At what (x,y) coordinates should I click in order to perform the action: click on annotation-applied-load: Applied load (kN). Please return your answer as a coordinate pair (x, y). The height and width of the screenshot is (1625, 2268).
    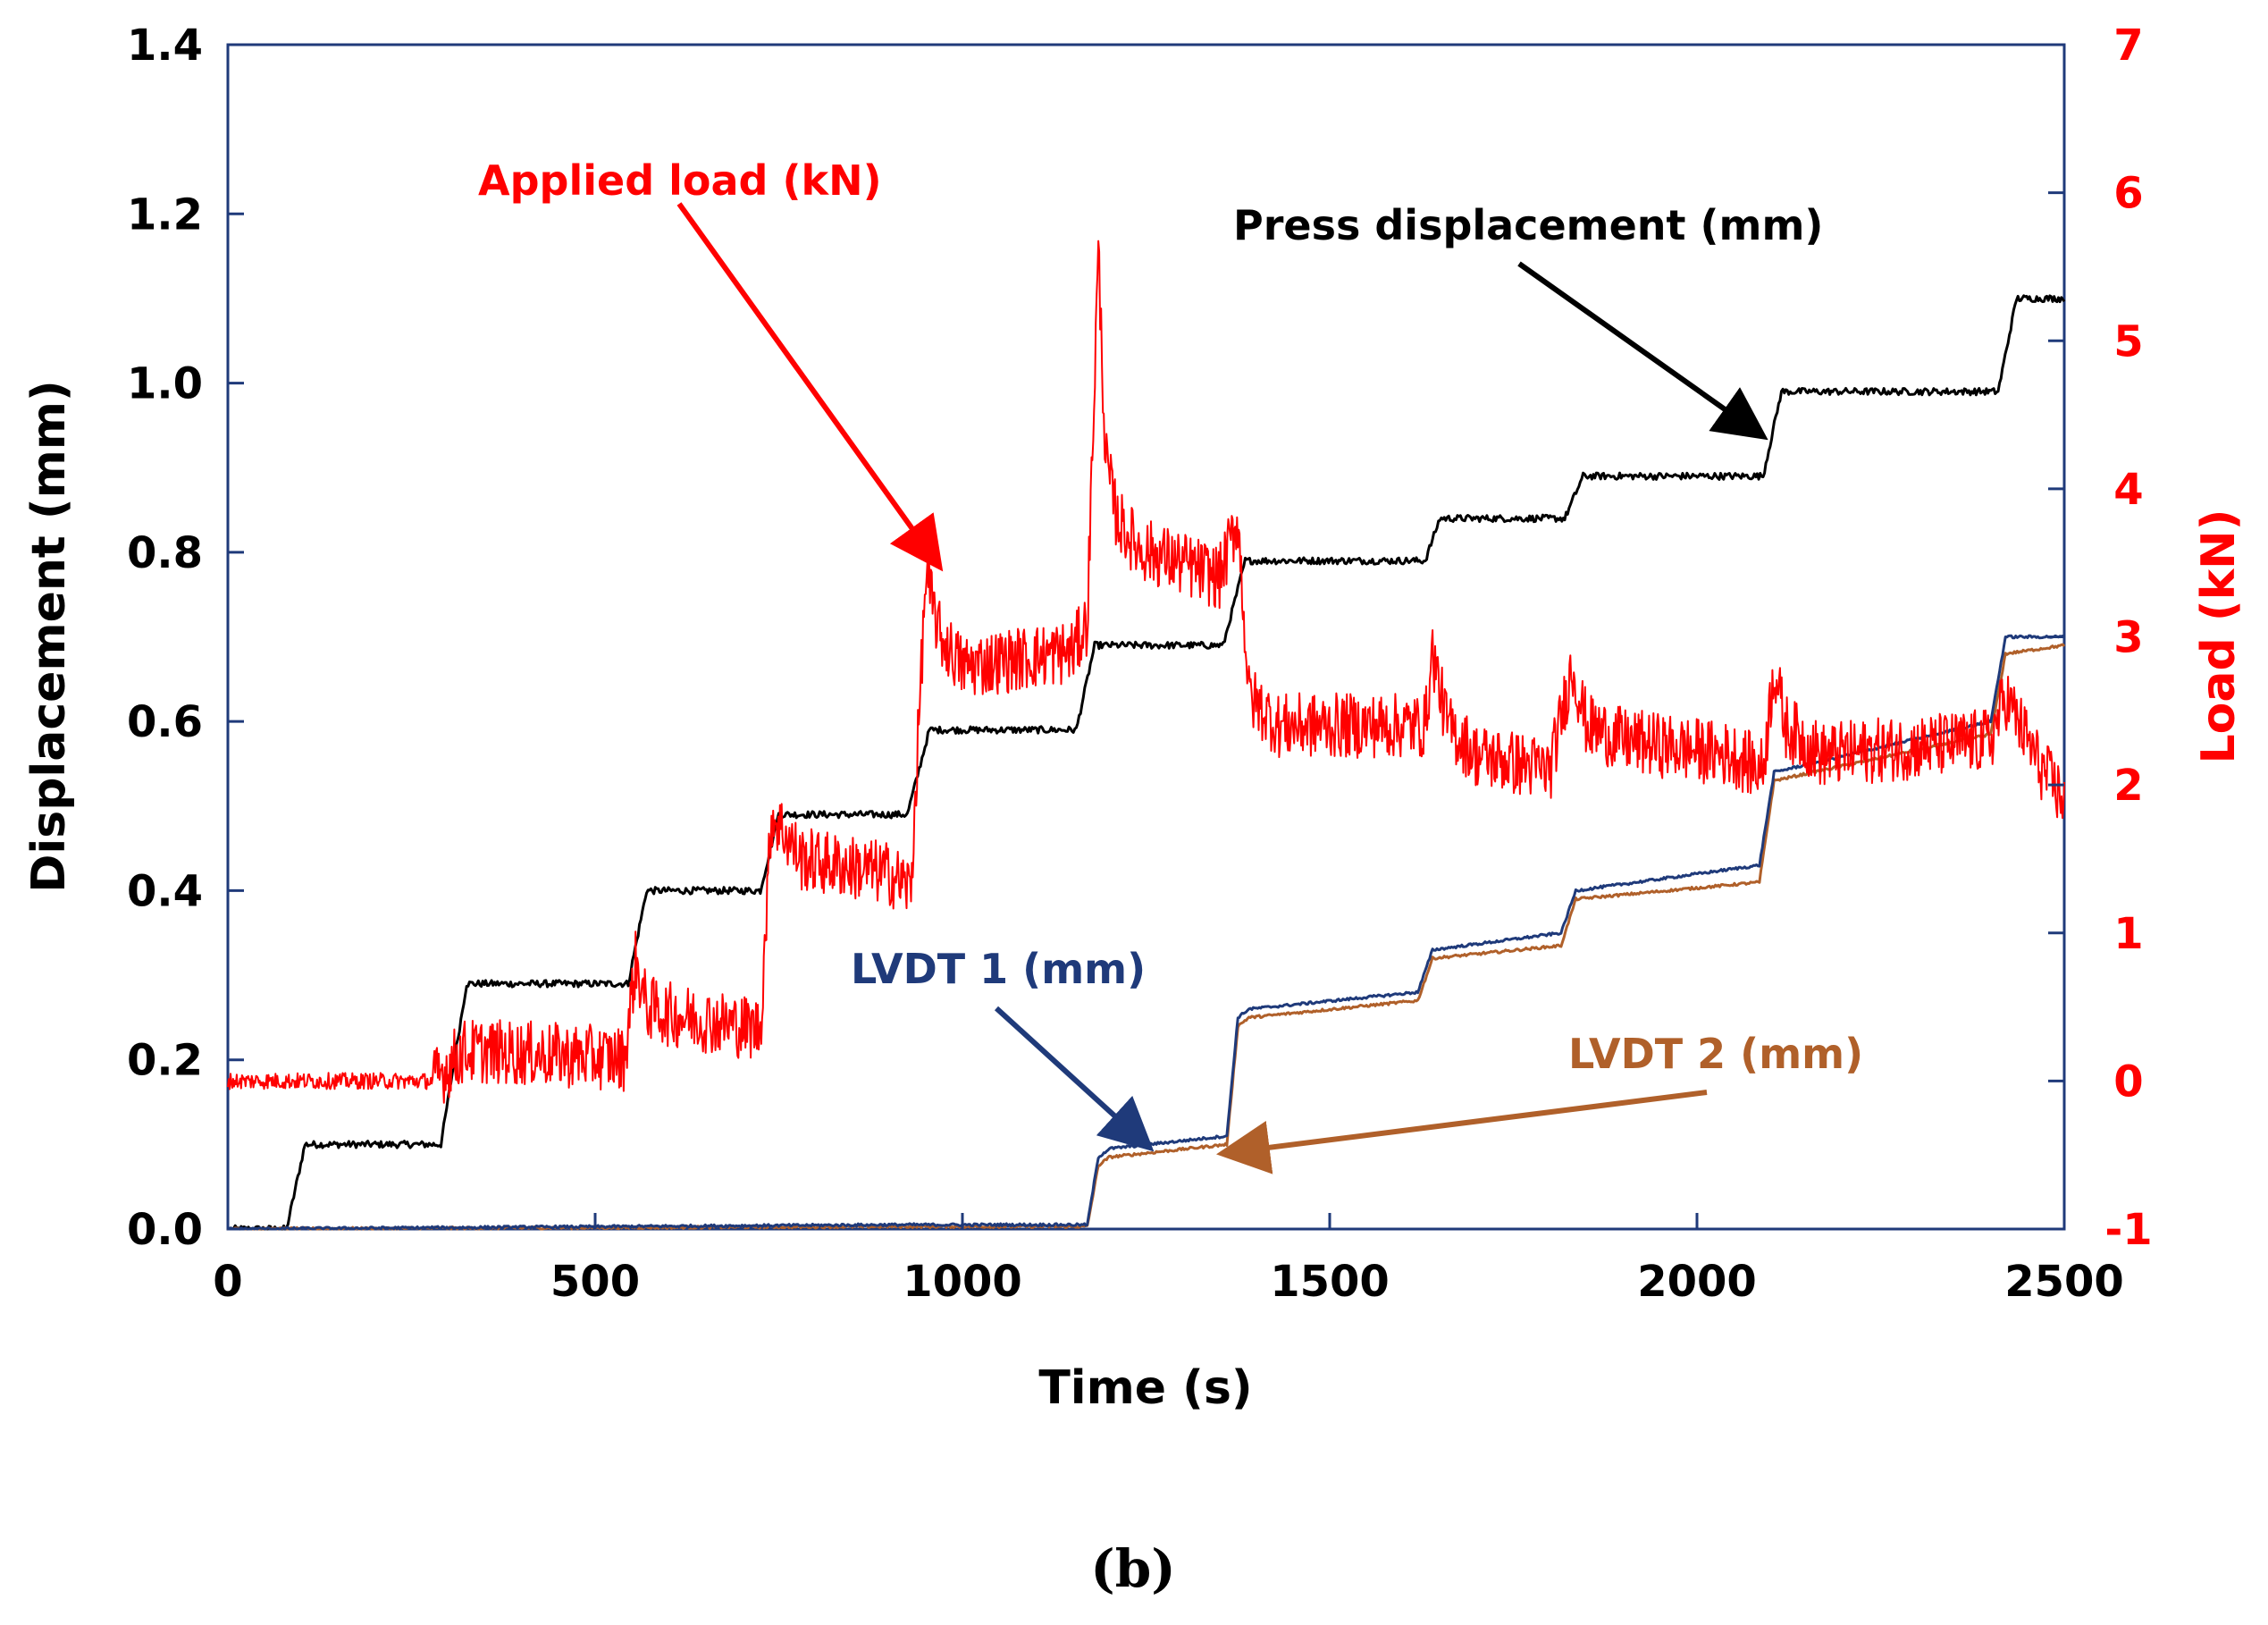
    Looking at the image, I should click on (680, 180).